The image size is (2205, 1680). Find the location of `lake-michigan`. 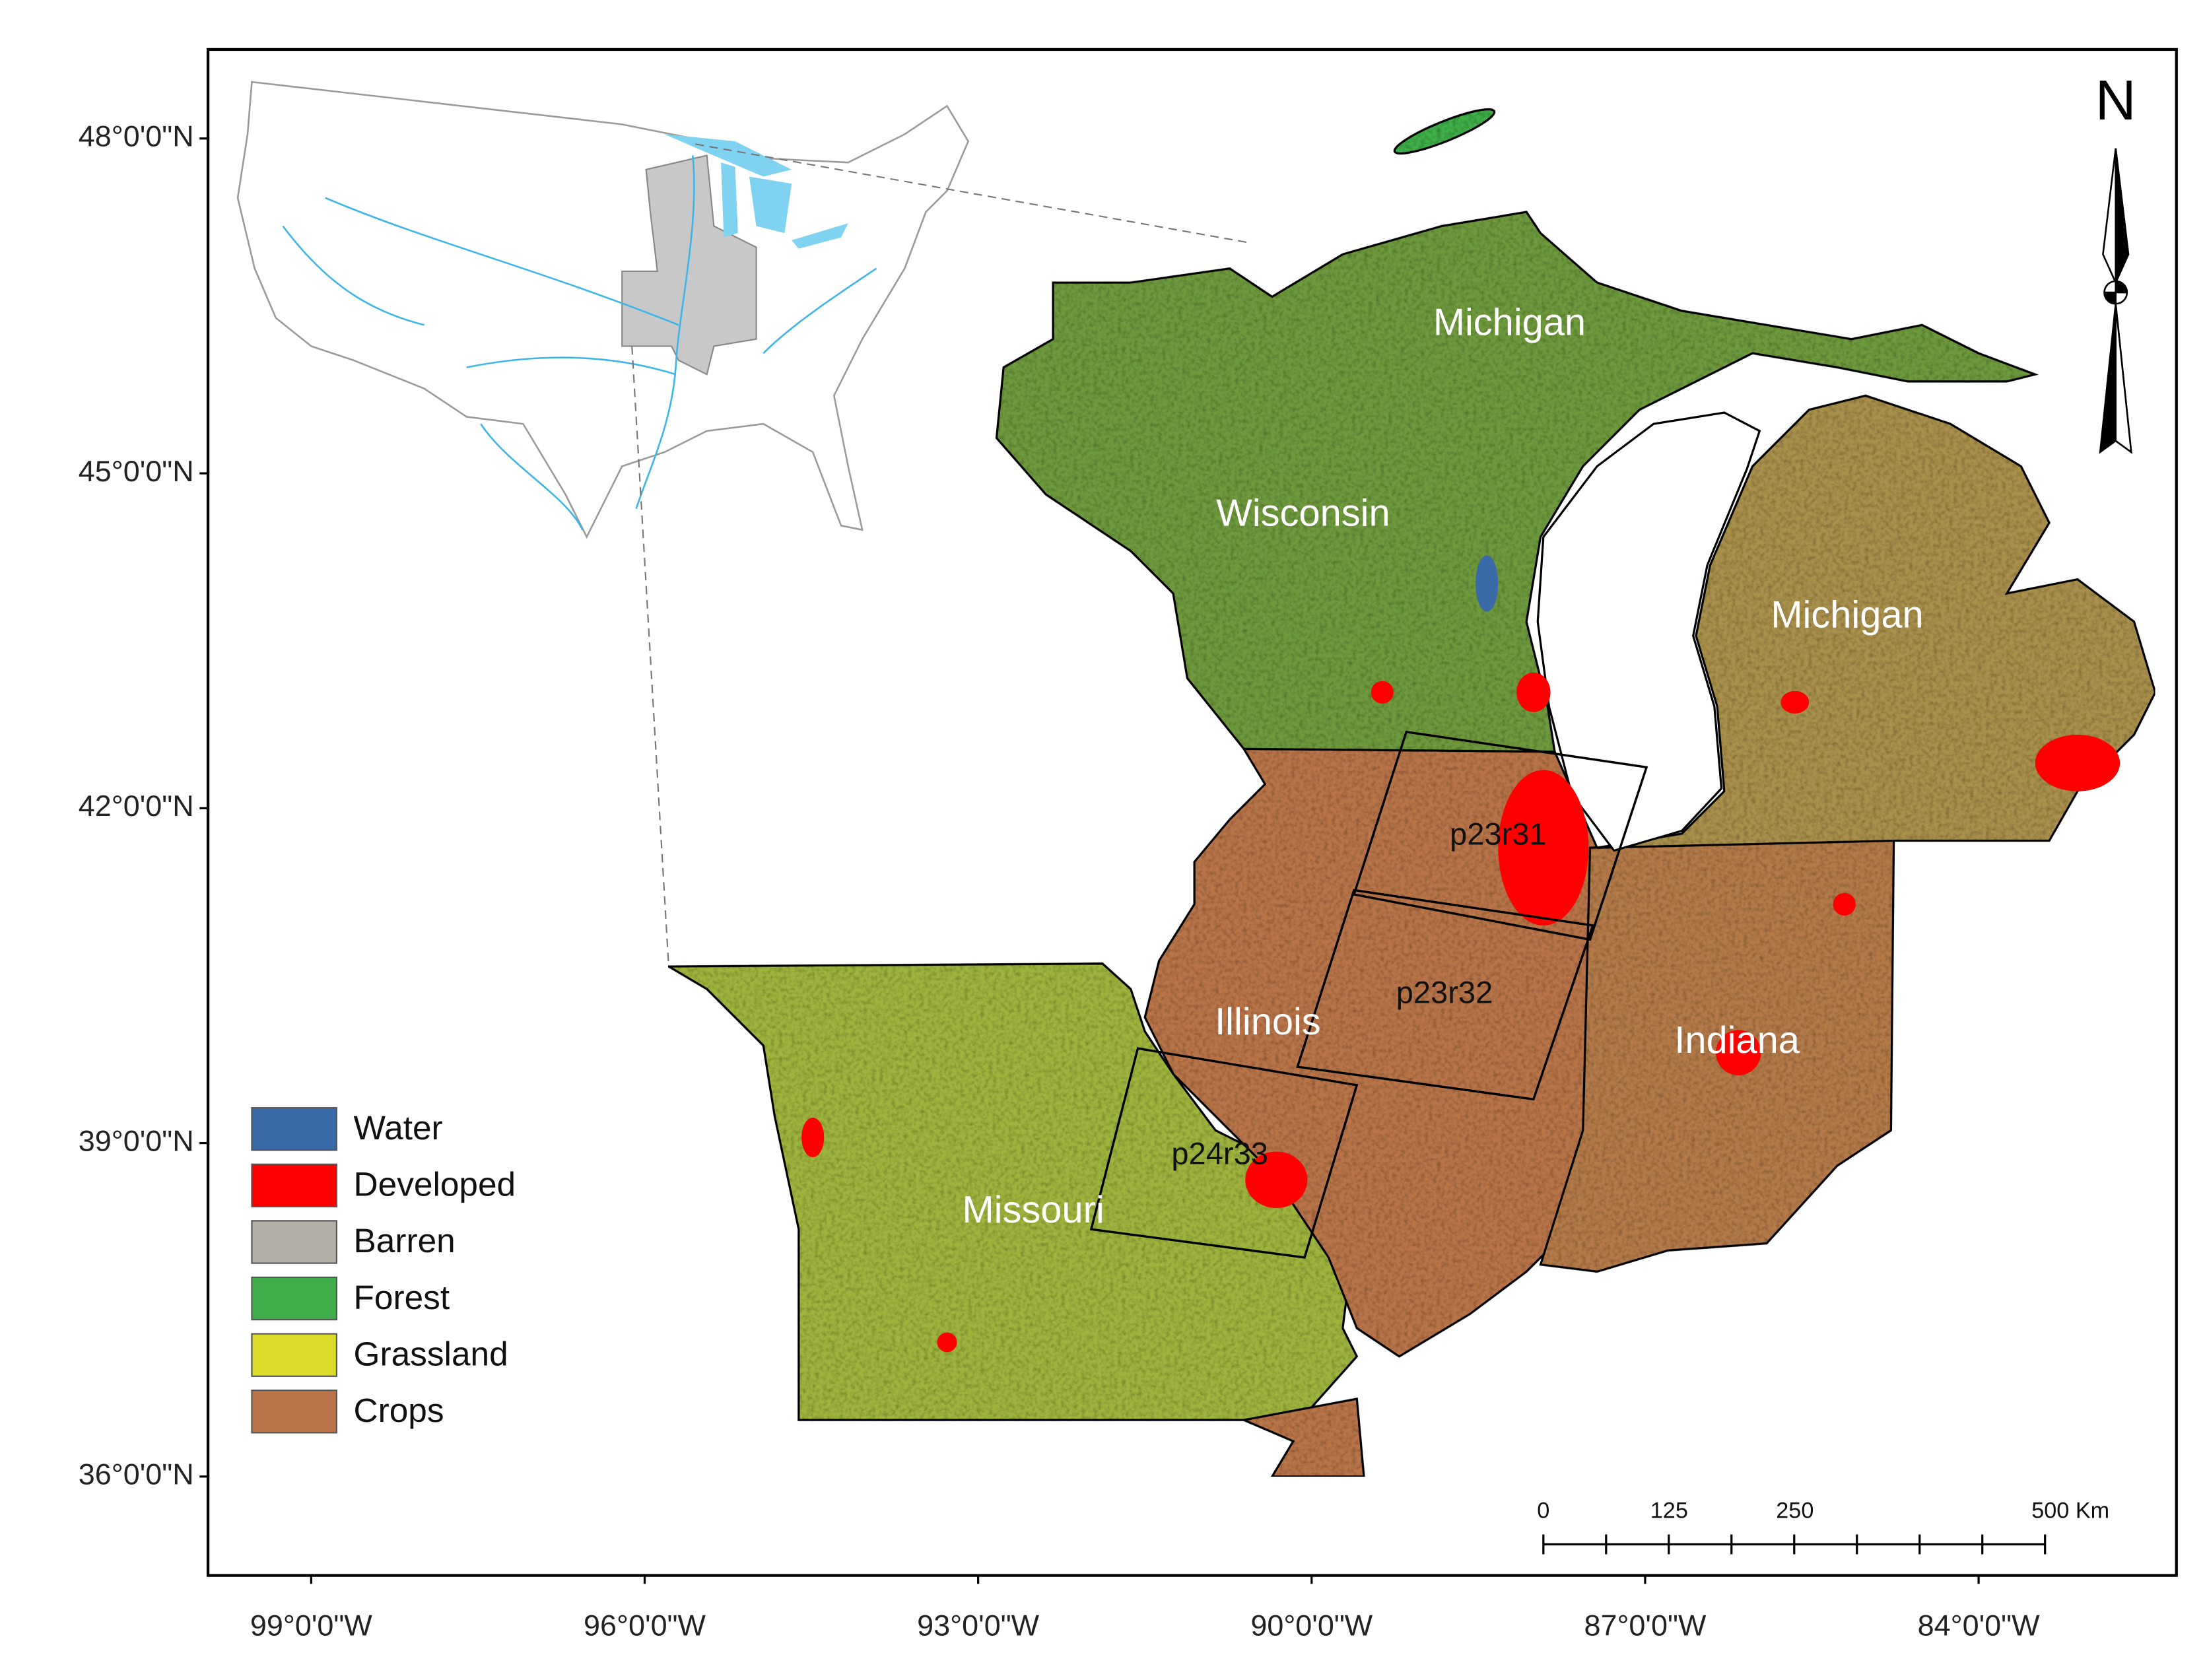

lake-michigan is located at coordinates (1648, 631).